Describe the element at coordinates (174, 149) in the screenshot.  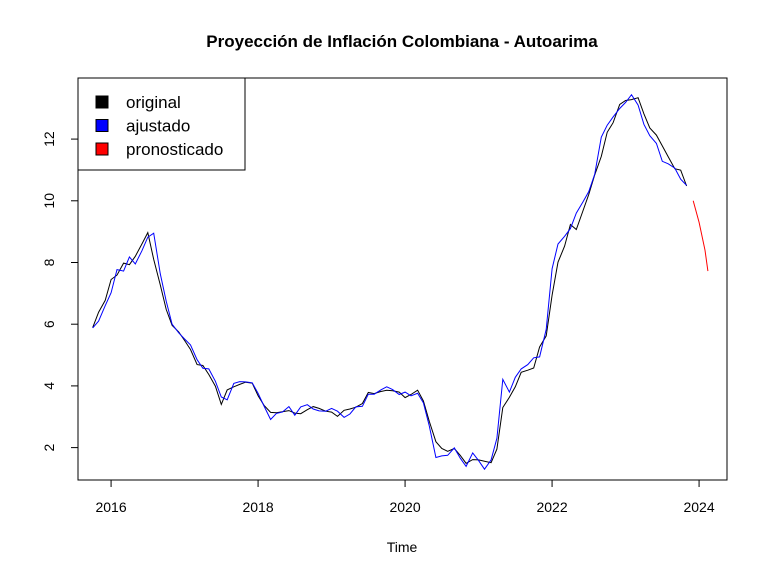
I see `legend-label-pronosticado: pronosticado` at that location.